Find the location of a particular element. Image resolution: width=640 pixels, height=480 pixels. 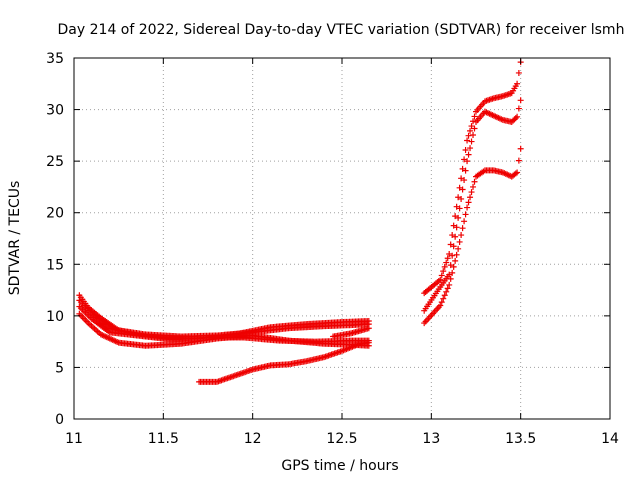

y-tick-label: 35 is located at coordinates (55, 59).